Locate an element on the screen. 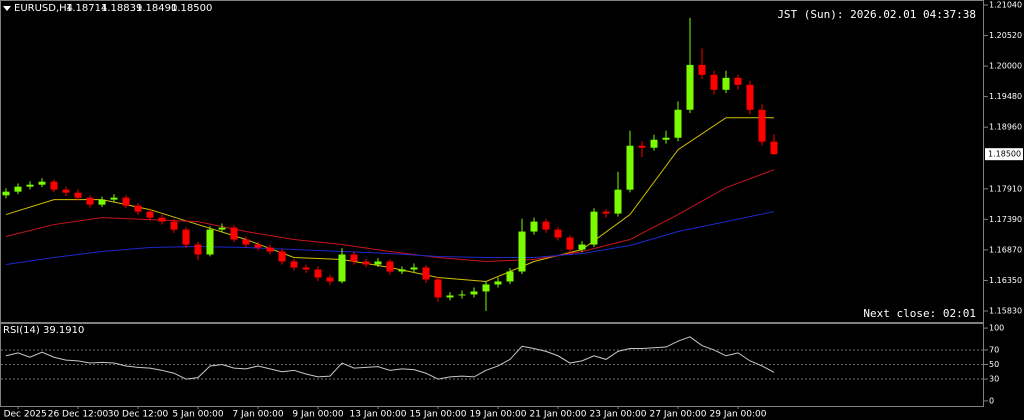 This screenshot has width=1024, height=420. y-tick-label: 1.20000 is located at coordinates (1005, 66).